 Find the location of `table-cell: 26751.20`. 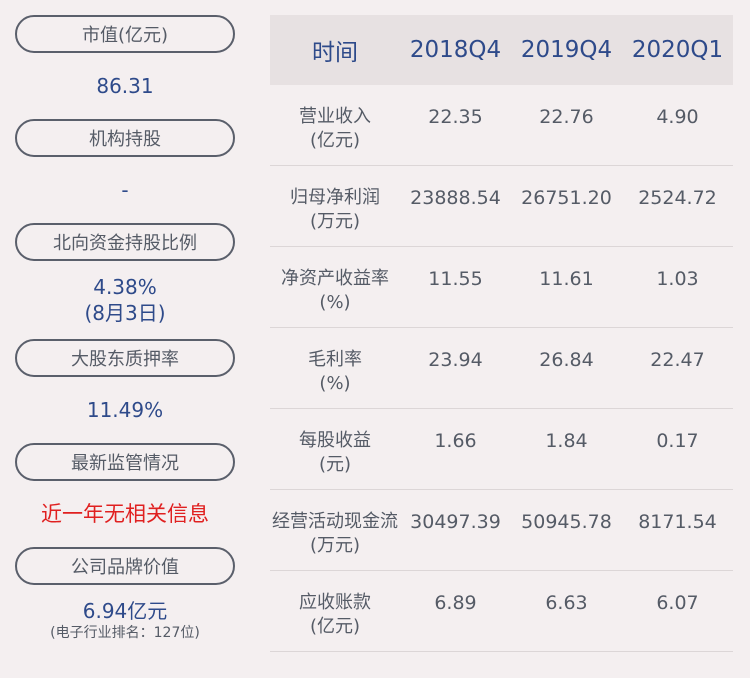

table-cell: 26751.20 is located at coordinates (566, 198).